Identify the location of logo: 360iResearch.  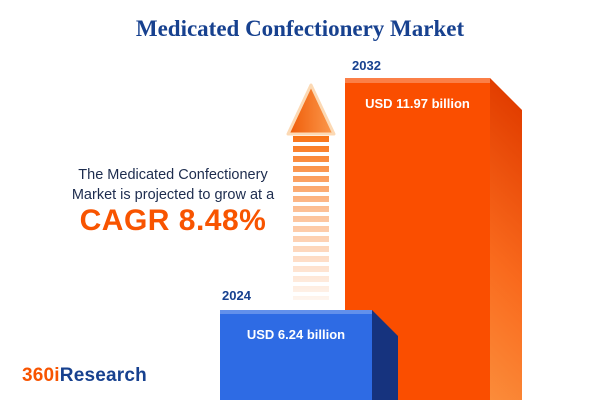
(84, 376).